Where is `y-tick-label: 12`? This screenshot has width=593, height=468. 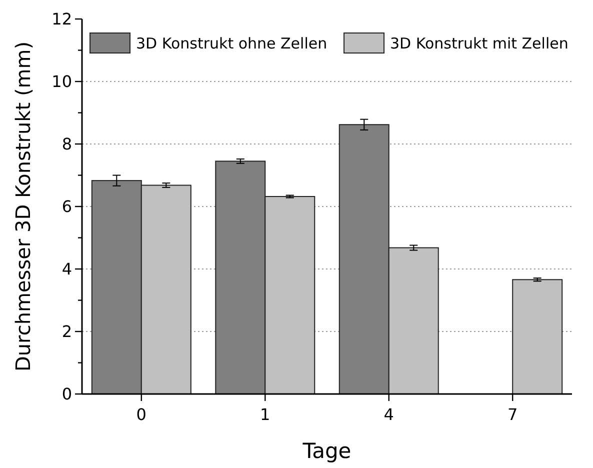
y-tick-label: 12 is located at coordinates (62, 19).